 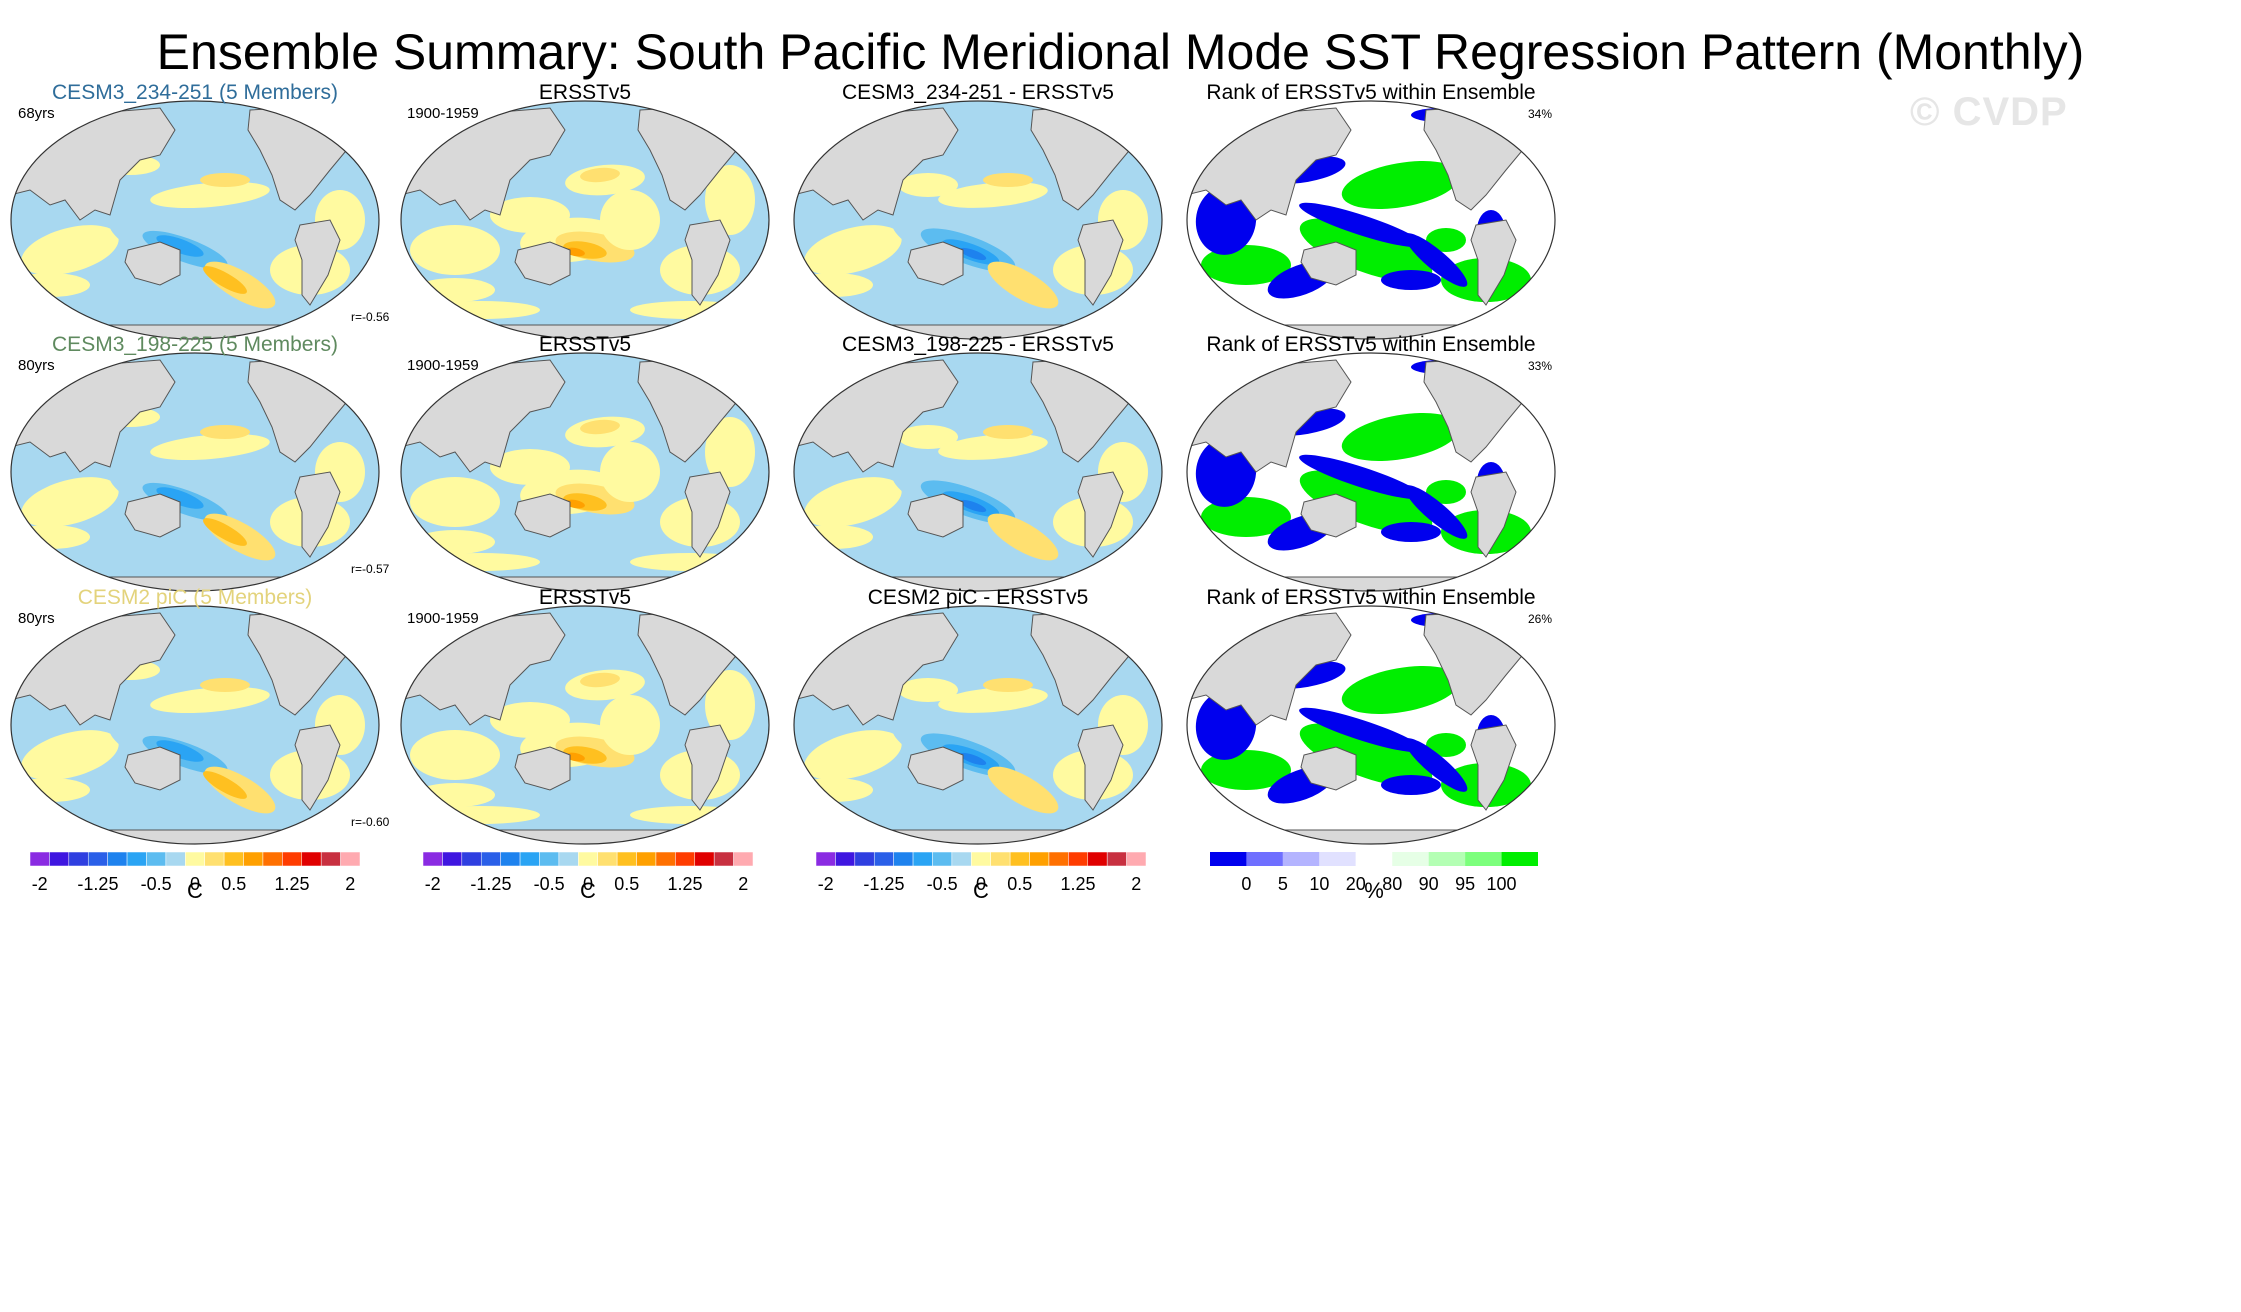 I want to click on colorbar-tick-label: 100, so click(x=1502, y=884).